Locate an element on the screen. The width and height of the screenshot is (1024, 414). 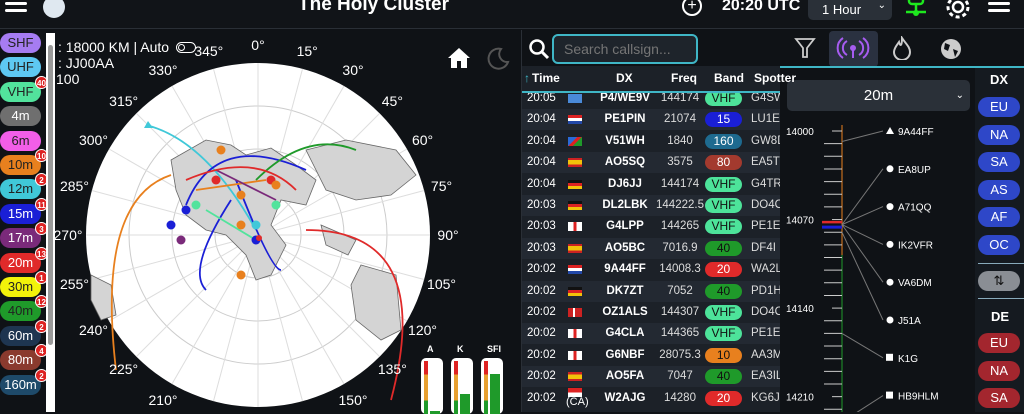
dx-continent-NA: NA is located at coordinates (999, 134).